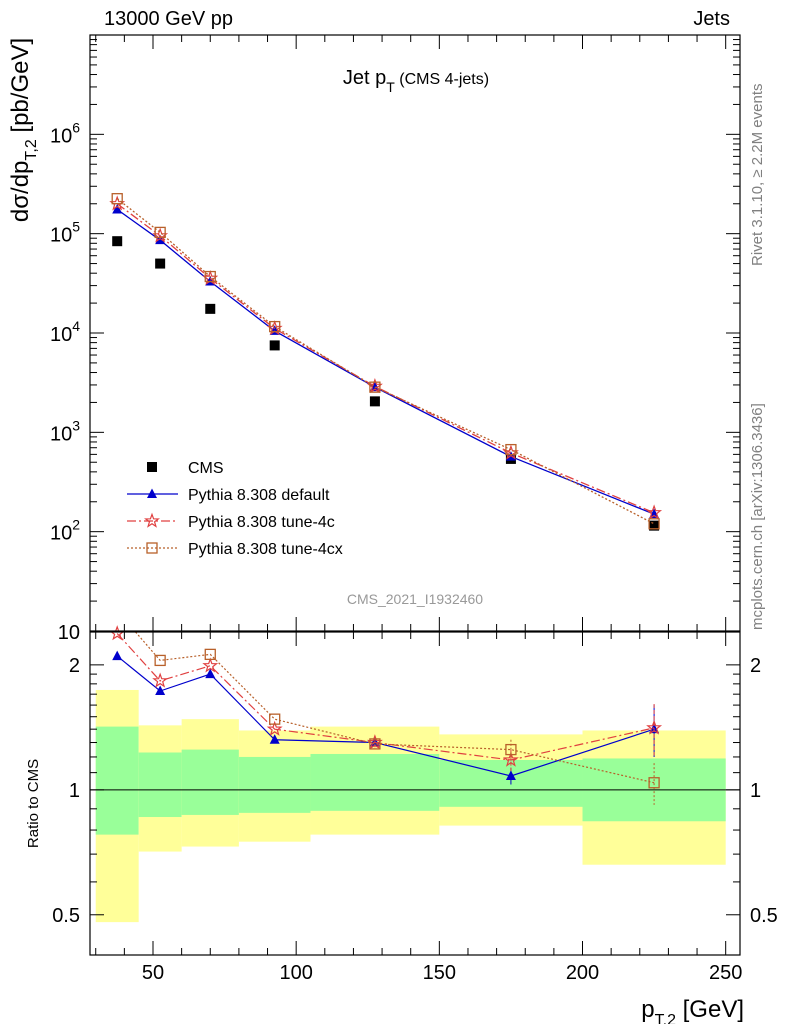 The width and height of the screenshot is (786, 1024). I want to click on x-tick-label: 250, so click(725, 973).